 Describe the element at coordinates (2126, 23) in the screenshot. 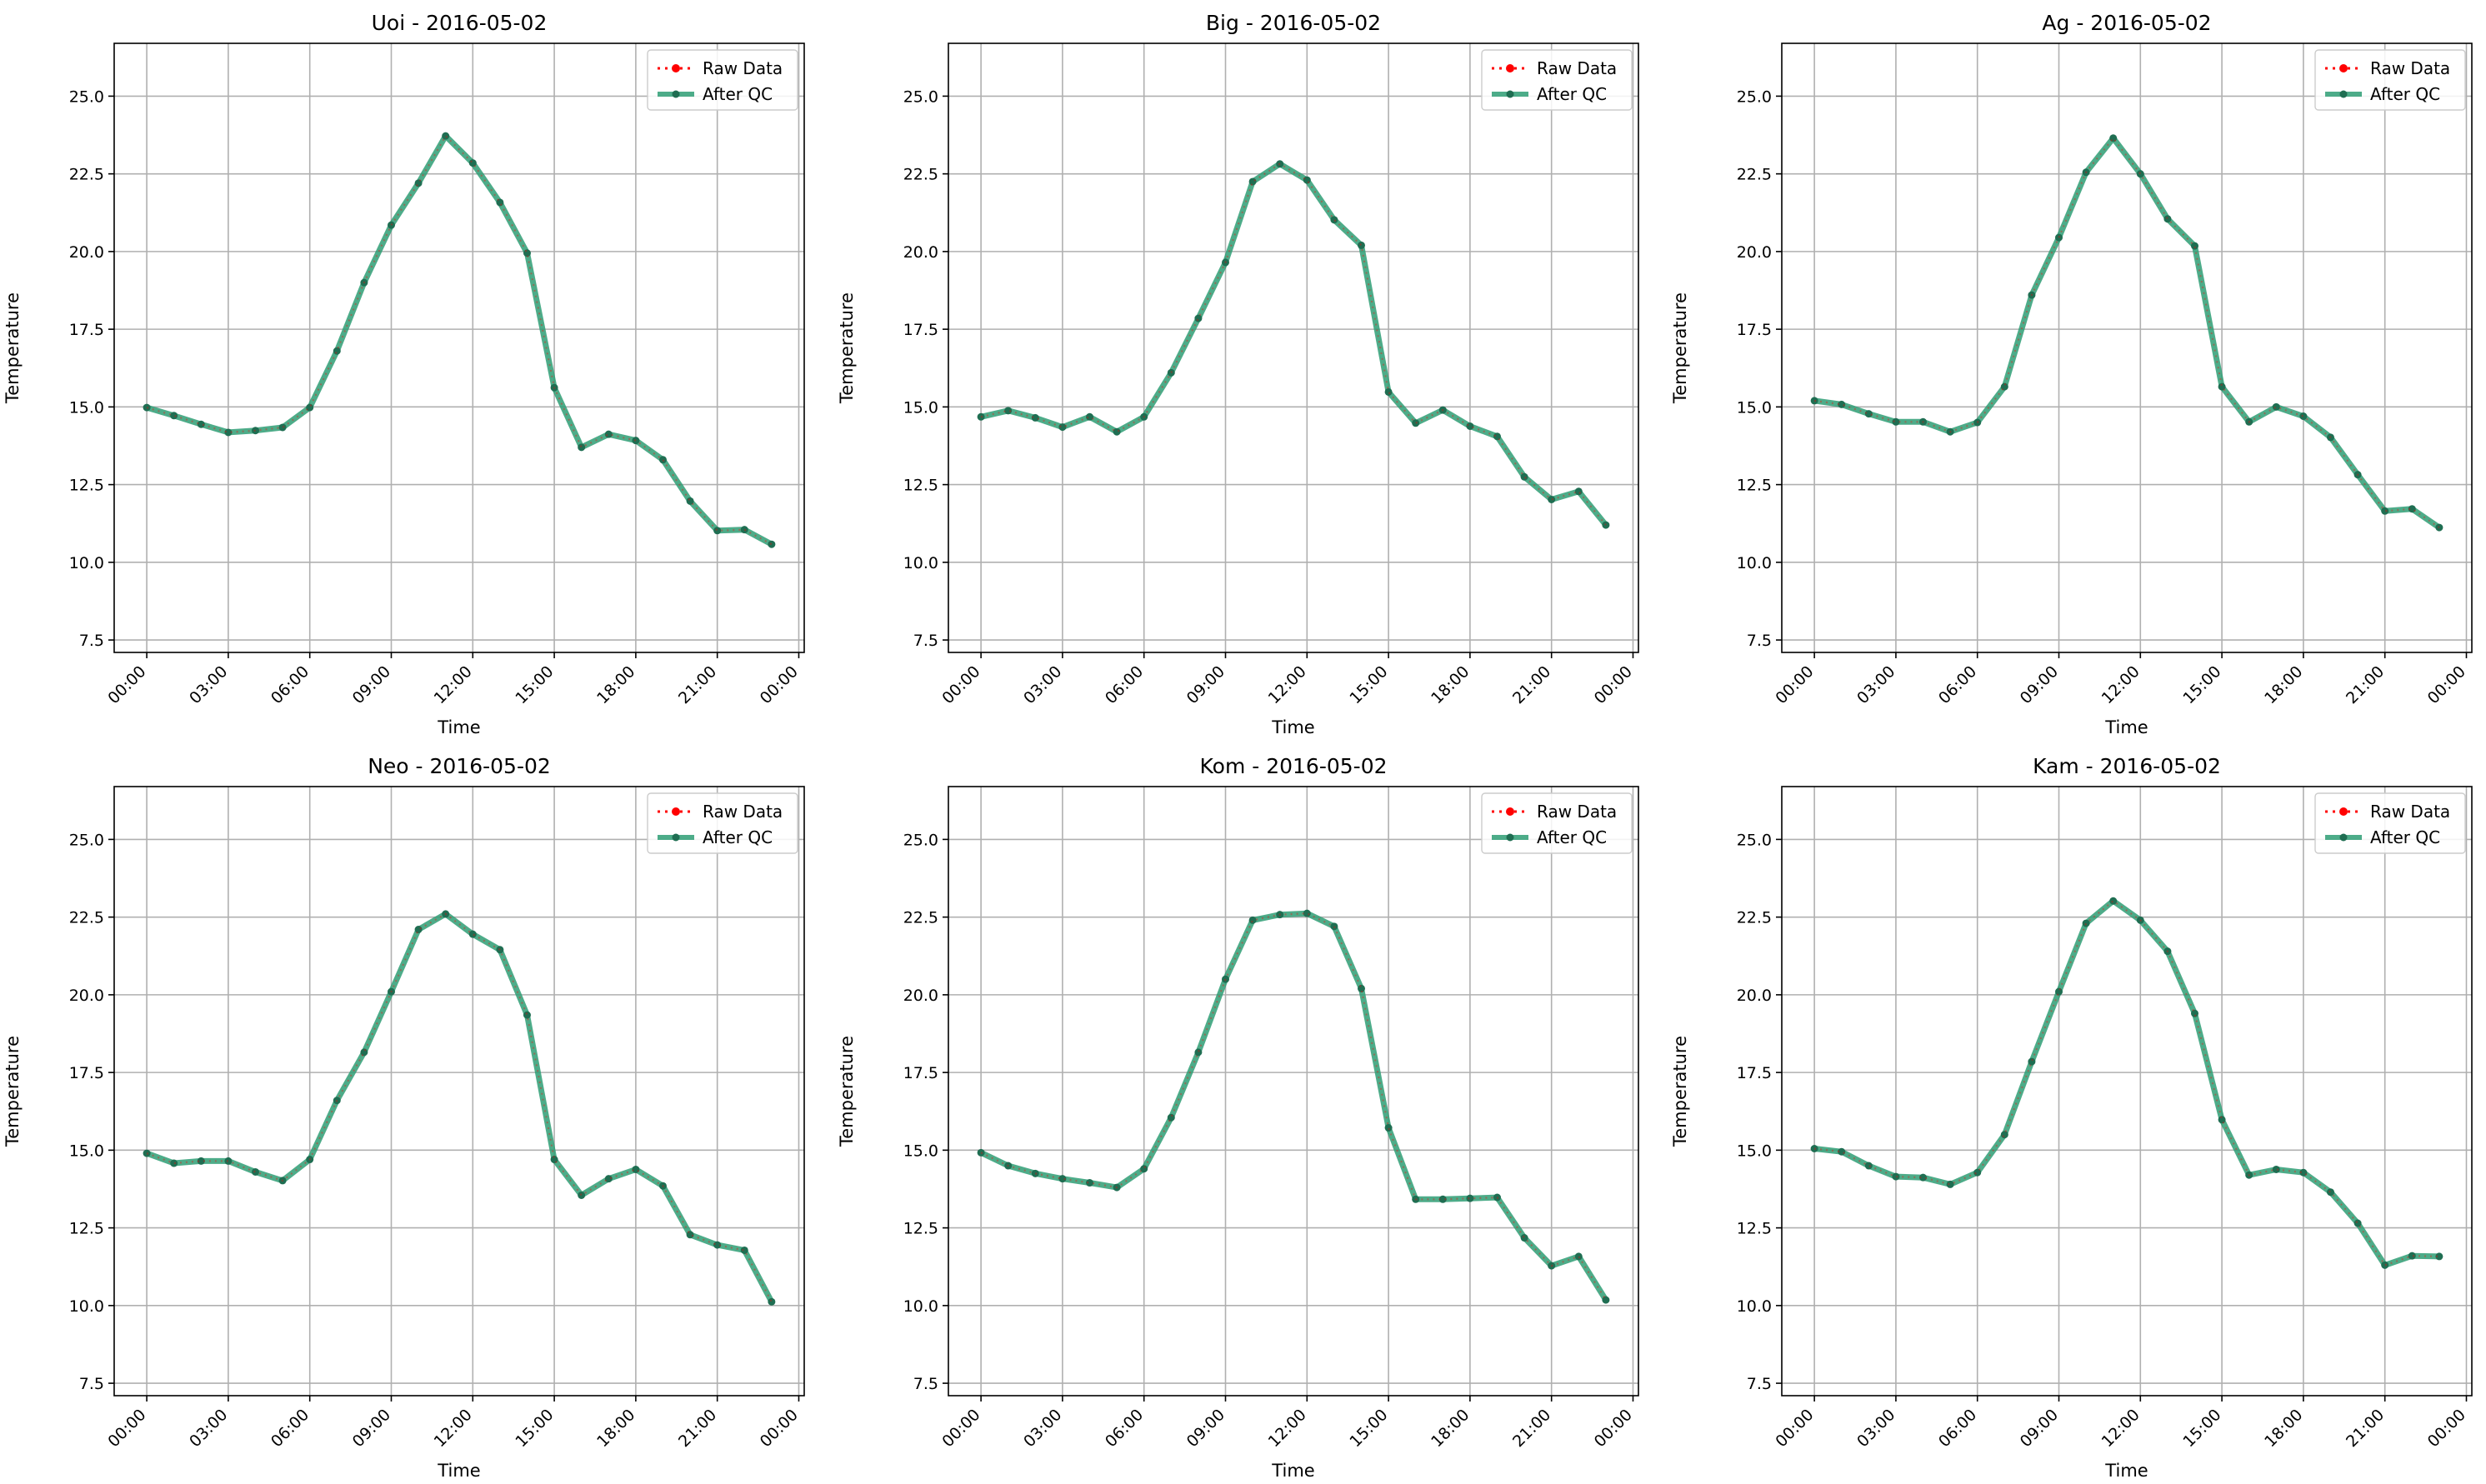

I see `chart-title: Ag - 2016-05-02` at that location.